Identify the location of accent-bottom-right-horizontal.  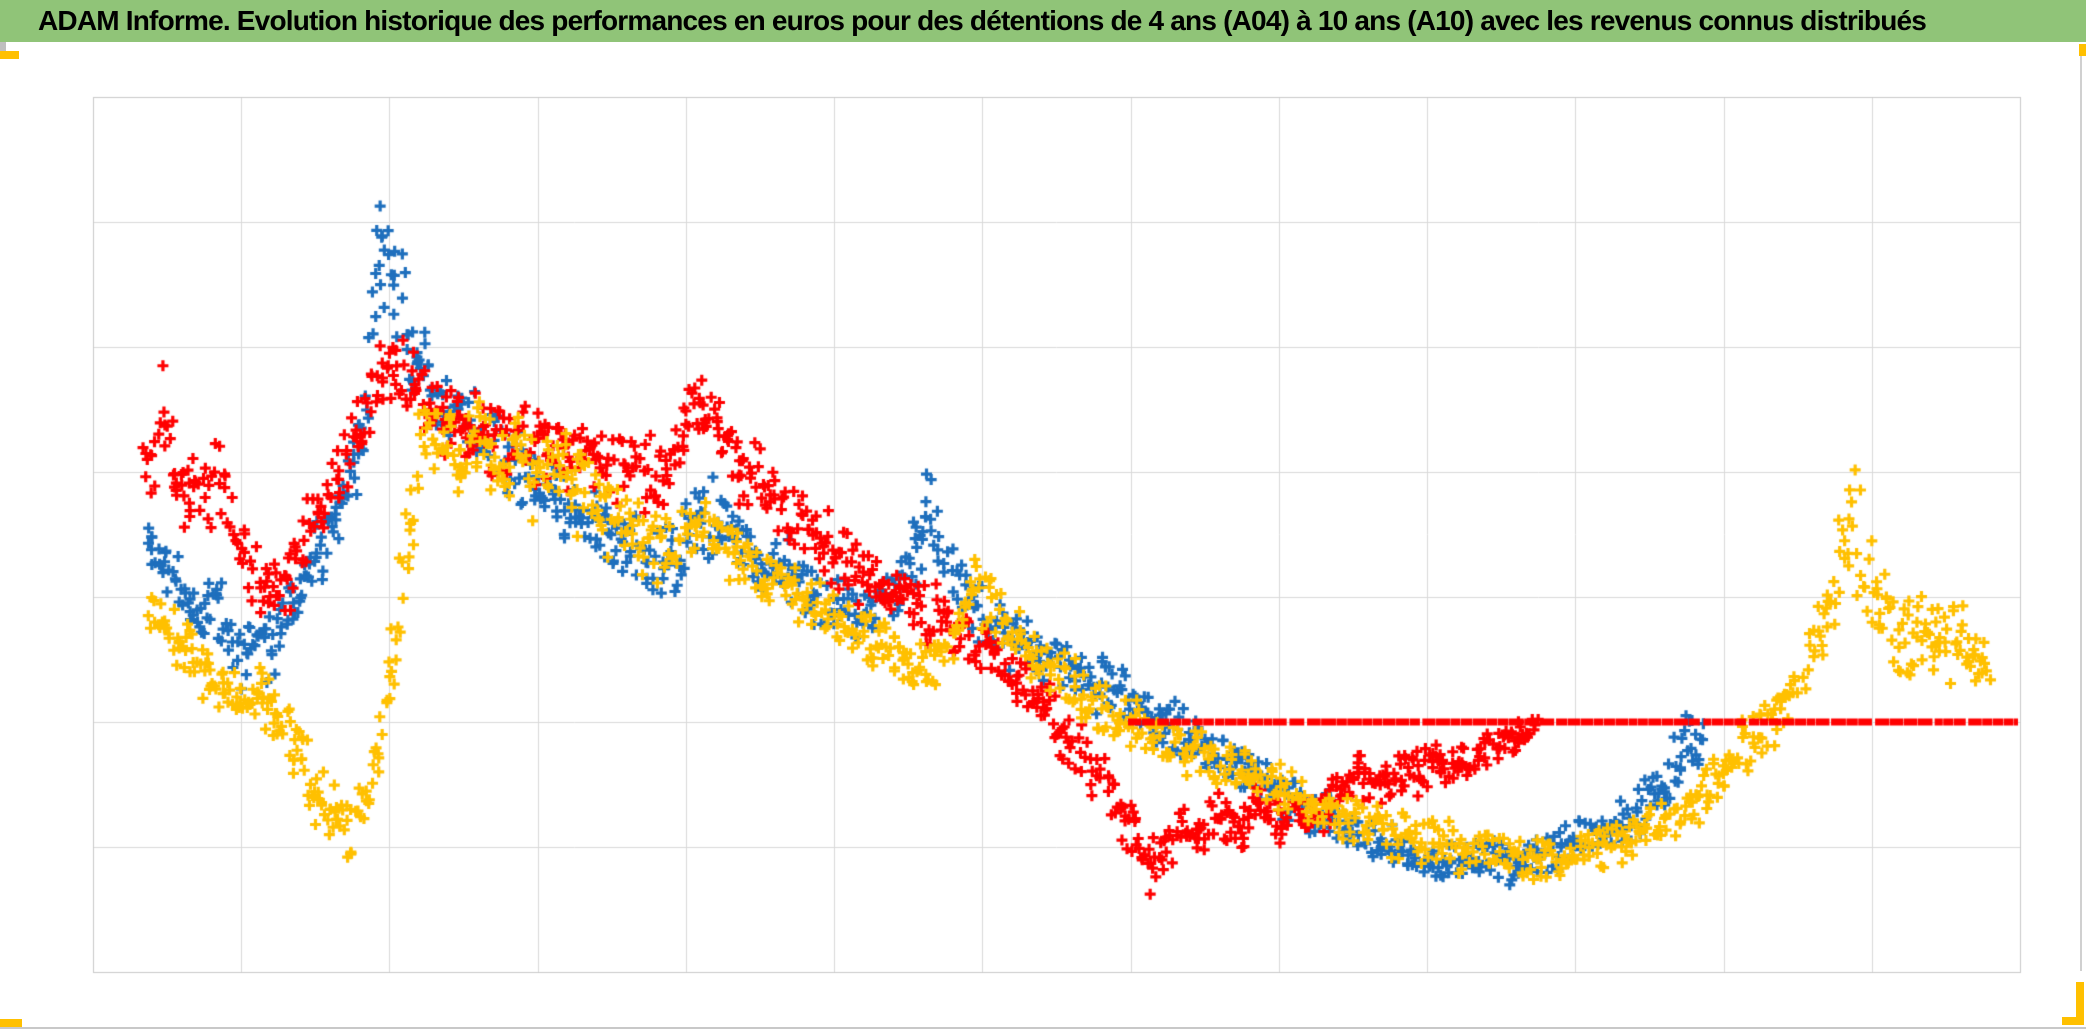
(2073, 1021).